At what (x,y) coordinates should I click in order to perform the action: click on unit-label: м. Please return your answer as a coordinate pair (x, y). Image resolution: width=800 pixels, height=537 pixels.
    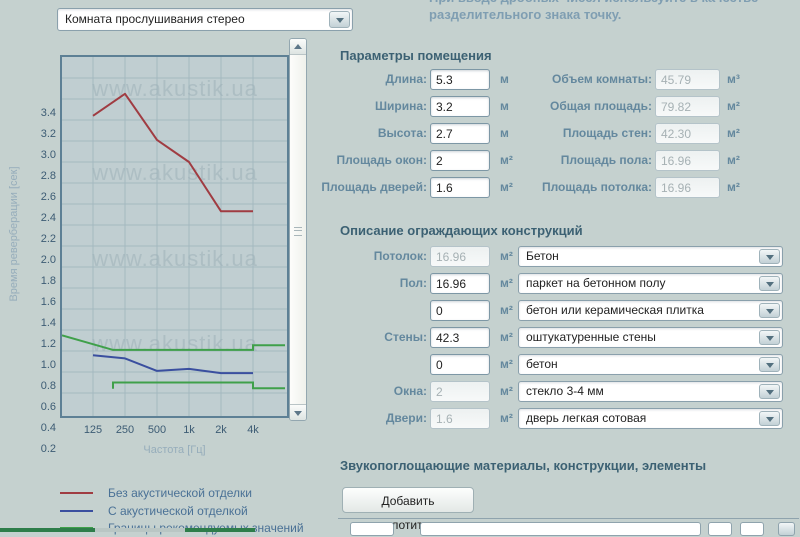
    Looking at the image, I should click on (504, 79).